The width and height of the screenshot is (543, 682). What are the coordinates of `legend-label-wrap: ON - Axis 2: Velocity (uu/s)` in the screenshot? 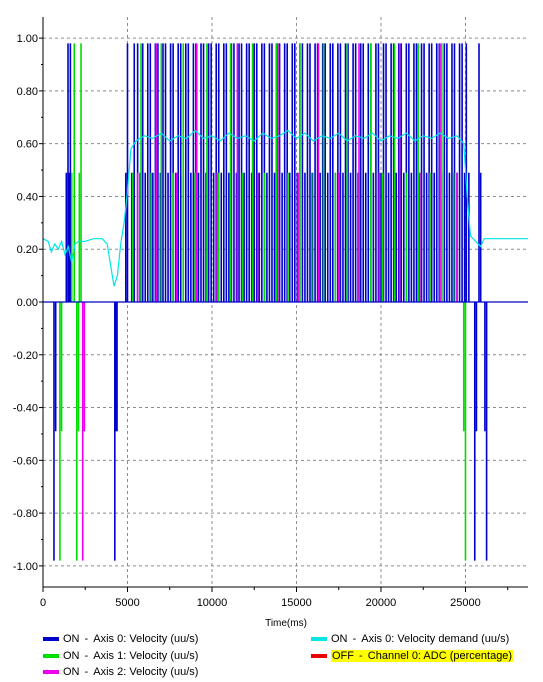 It's located at (131, 671).